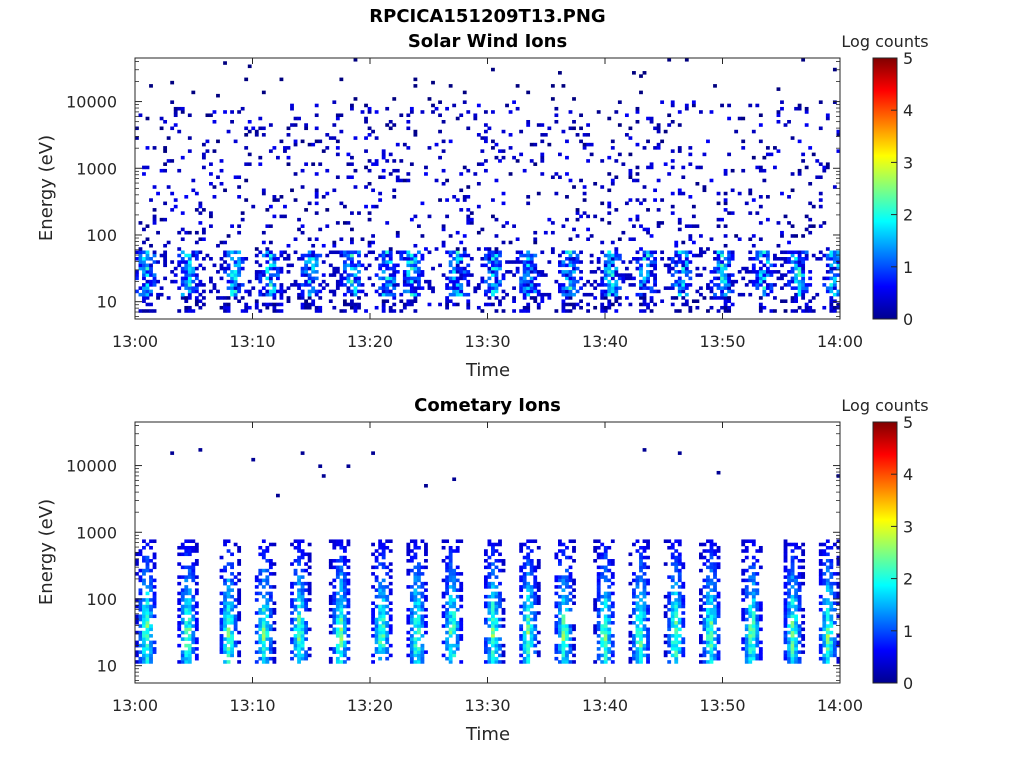 The width and height of the screenshot is (1024, 768). What do you see at coordinates (252, 341) in the screenshot?
I see `x-tick-label: 13:10` at bounding box center [252, 341].